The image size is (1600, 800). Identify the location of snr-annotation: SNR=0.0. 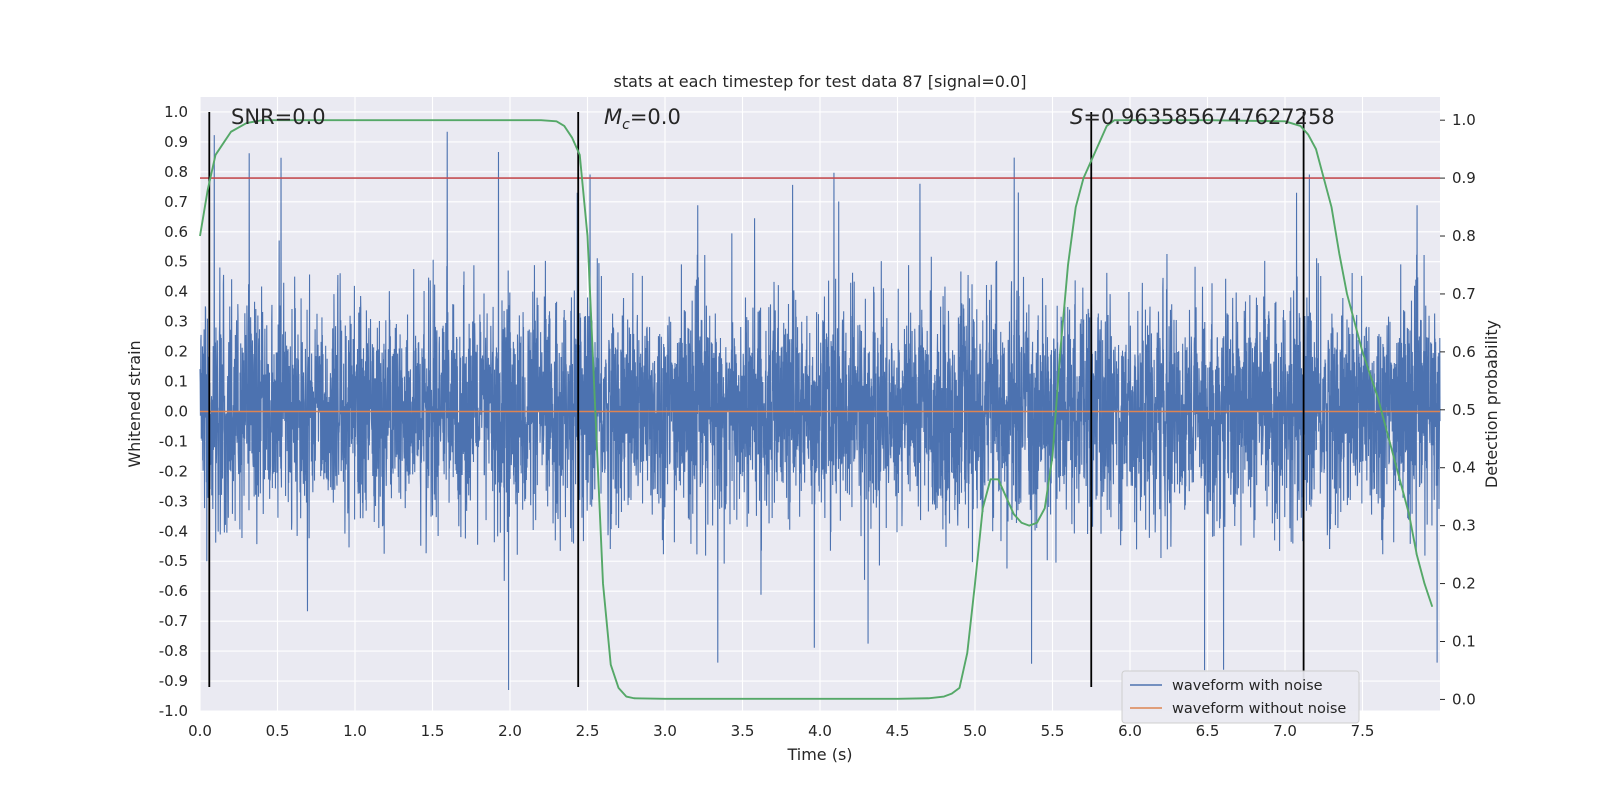
(278, 117).